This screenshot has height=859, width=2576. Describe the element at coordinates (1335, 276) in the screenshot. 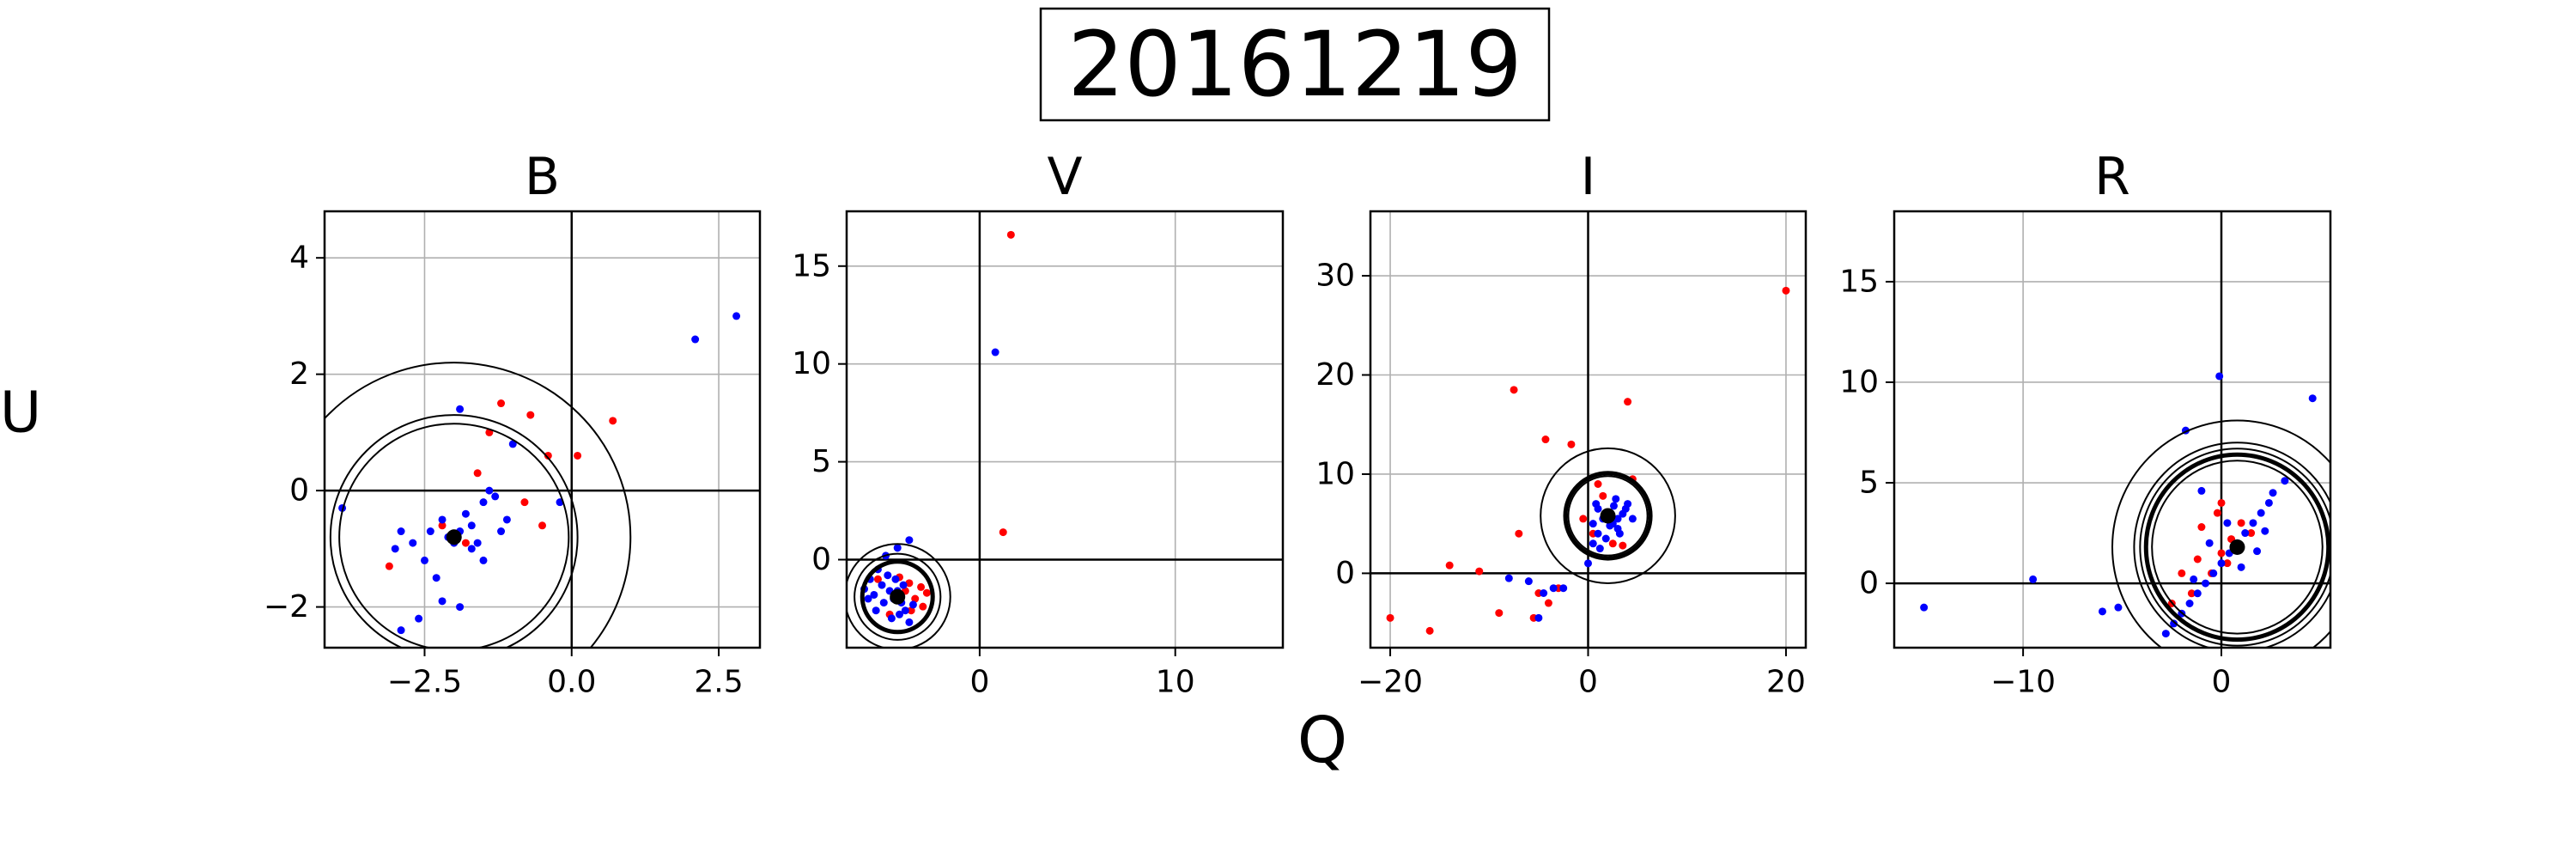

I see `y-tick-label: 30` at that location.